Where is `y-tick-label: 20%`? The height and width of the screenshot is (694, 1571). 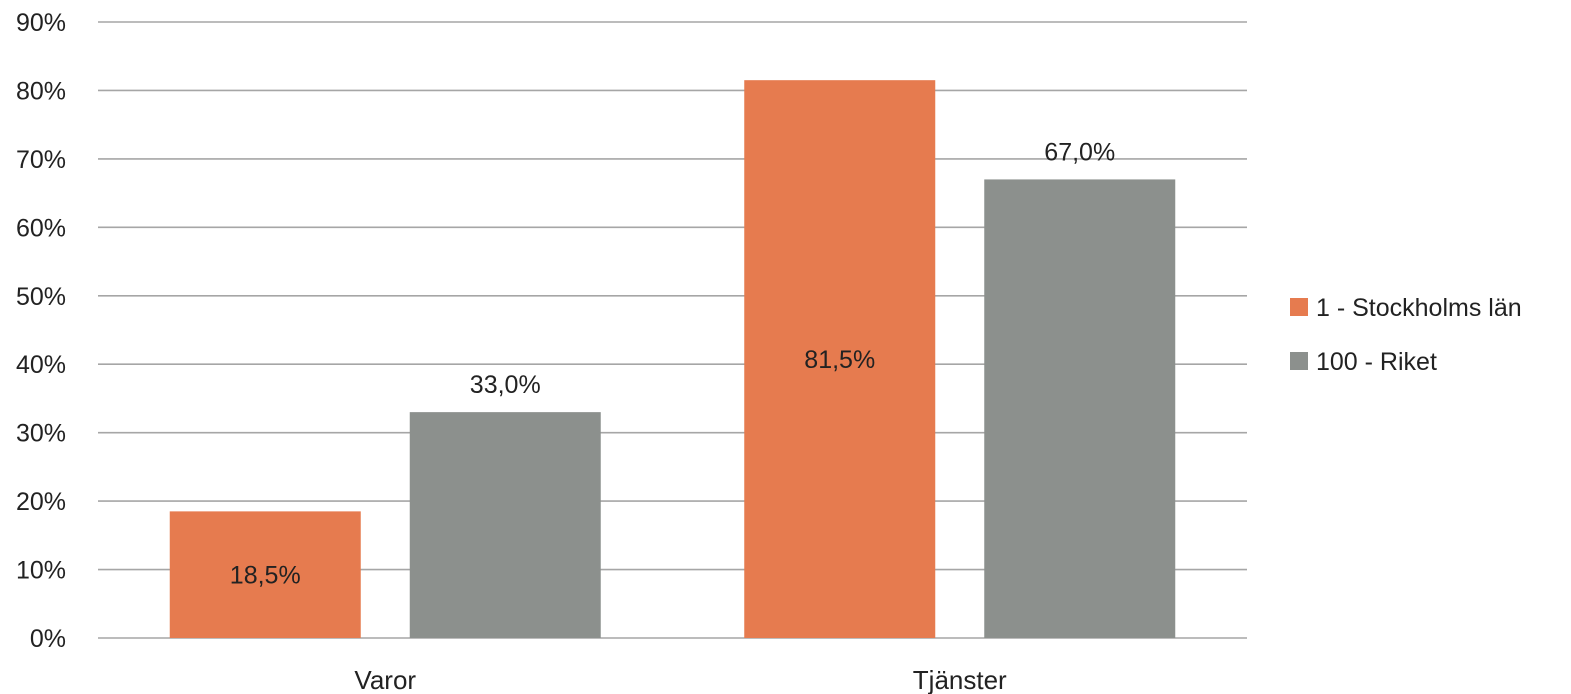 y-tick-label: 20% is located at coordinates (41, 502).